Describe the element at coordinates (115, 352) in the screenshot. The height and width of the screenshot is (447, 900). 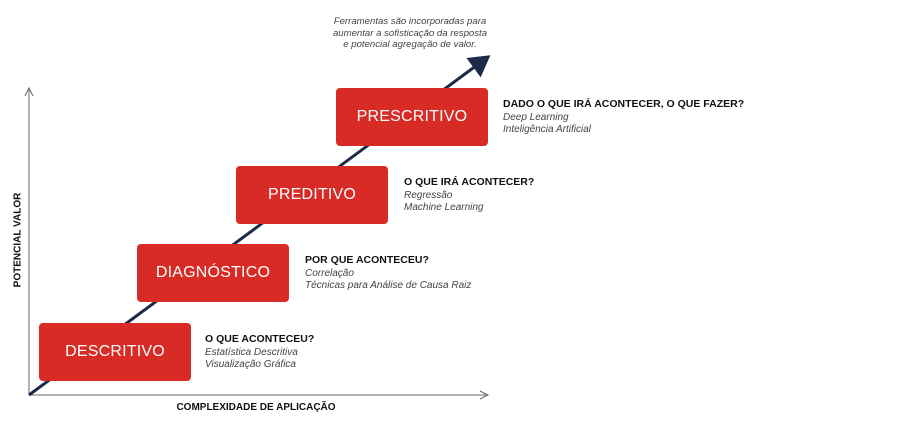
I see `stage-box-descritivo: DESCRITIVO` at that location.